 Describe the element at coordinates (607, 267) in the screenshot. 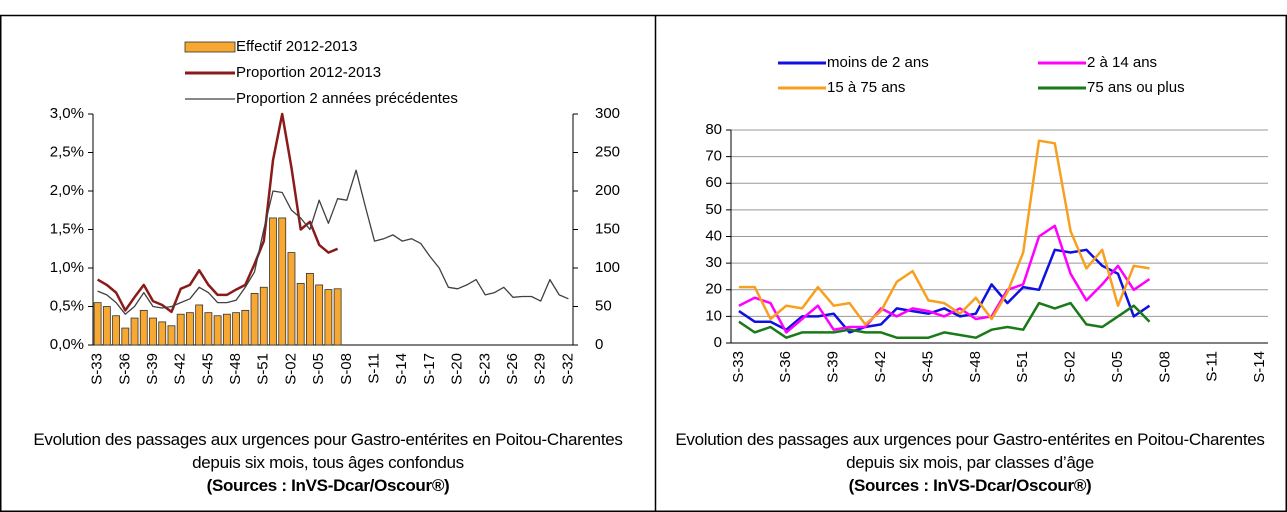

I see `y2-tick-label: 100` at that location.